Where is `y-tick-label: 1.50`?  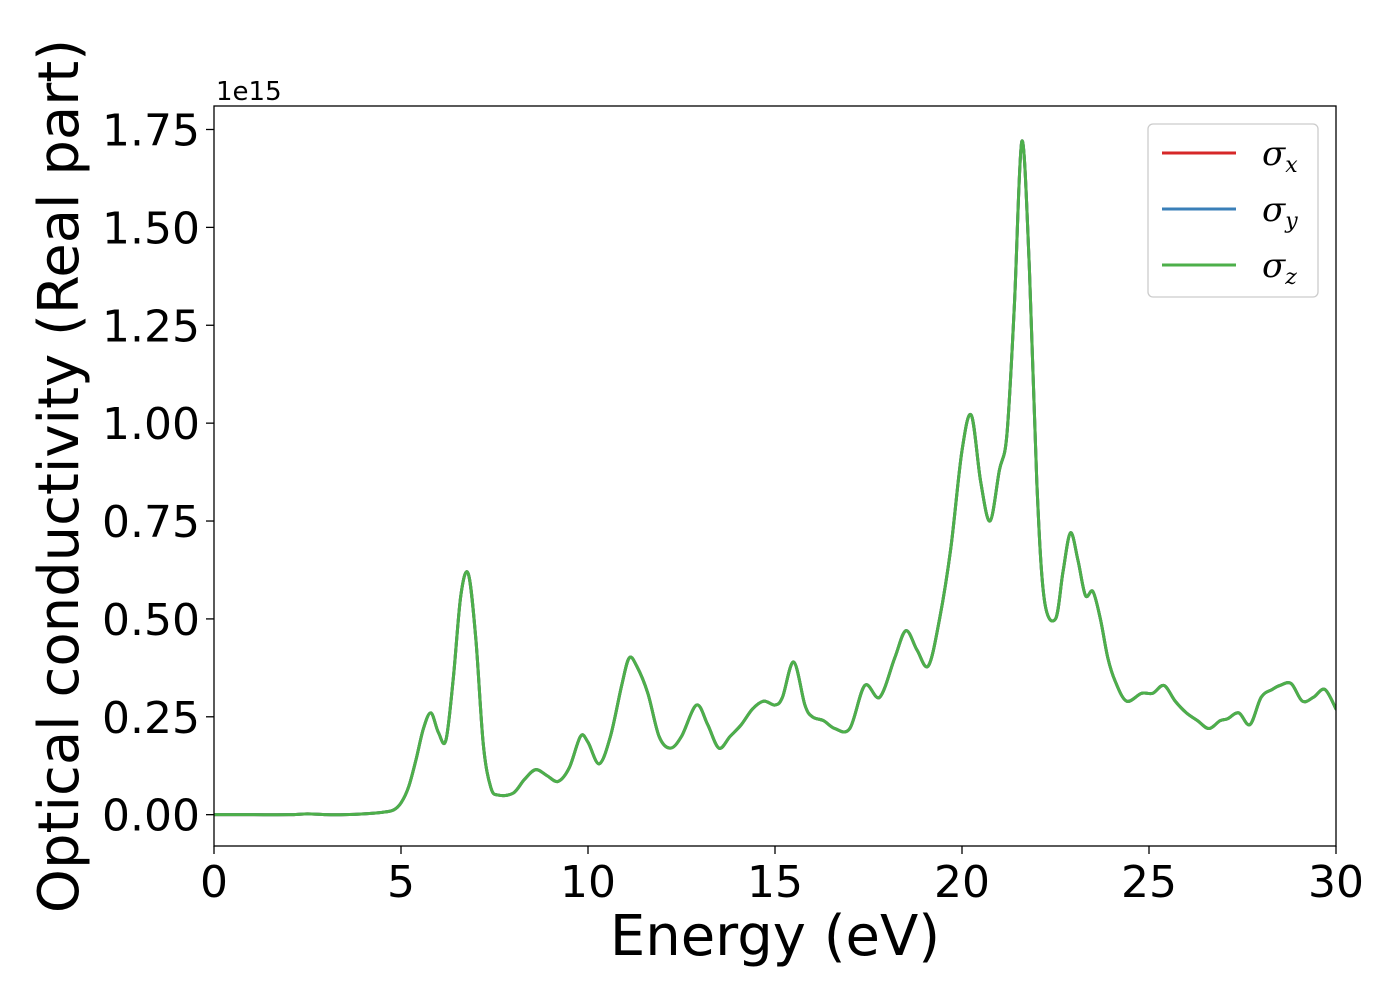
y-tick-label: 1.50 is located at coordinates (151, 228).